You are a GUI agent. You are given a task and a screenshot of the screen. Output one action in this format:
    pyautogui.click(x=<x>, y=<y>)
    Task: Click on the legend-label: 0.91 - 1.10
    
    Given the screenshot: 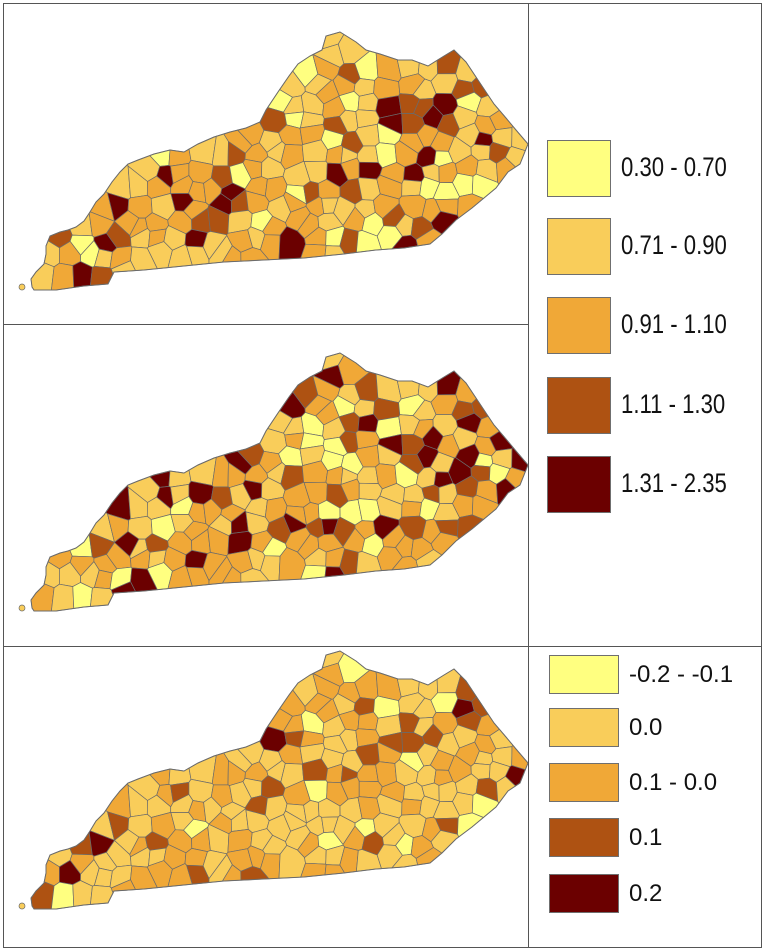 What is the action you would take?
    pyautogui.click(x=674, y=324)
    